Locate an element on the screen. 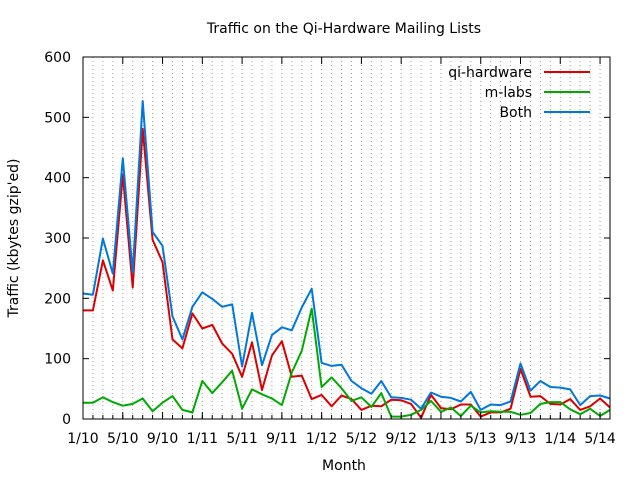 The width and height of the screenshot is (640, 480). x-tick-label: 1/14 is located at coordinates (561, 439).